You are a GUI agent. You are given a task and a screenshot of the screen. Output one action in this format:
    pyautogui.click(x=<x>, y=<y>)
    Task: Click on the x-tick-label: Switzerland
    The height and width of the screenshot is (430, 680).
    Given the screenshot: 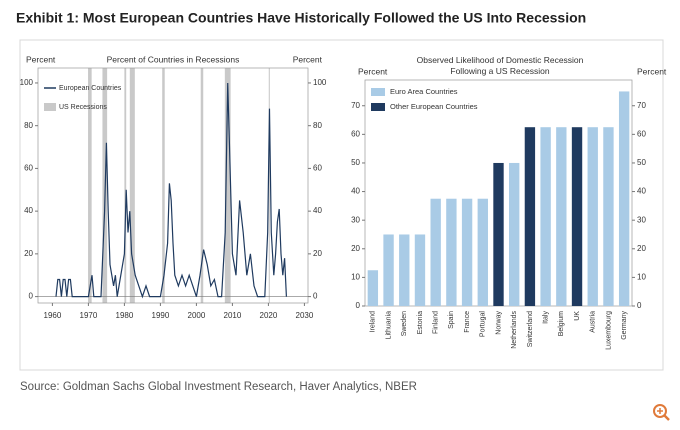 What is the action you would take?
    pyautogui.click(x=530, y=329)
    